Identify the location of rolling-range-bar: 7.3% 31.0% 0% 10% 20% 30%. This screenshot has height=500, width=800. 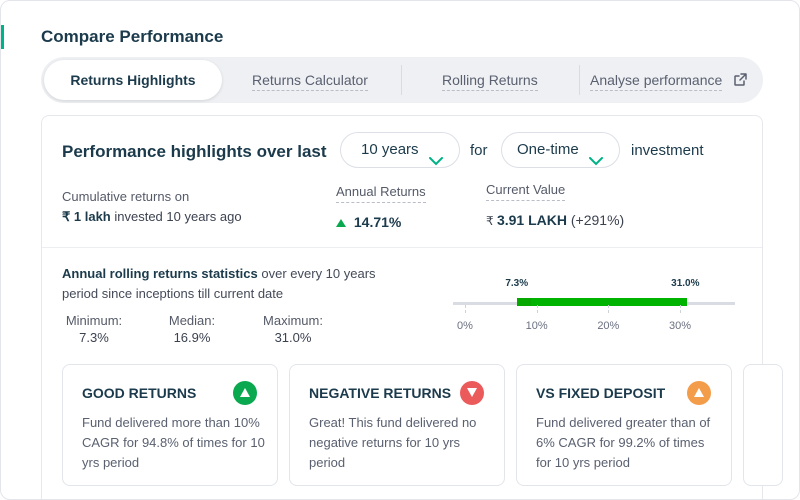
(594, 306).